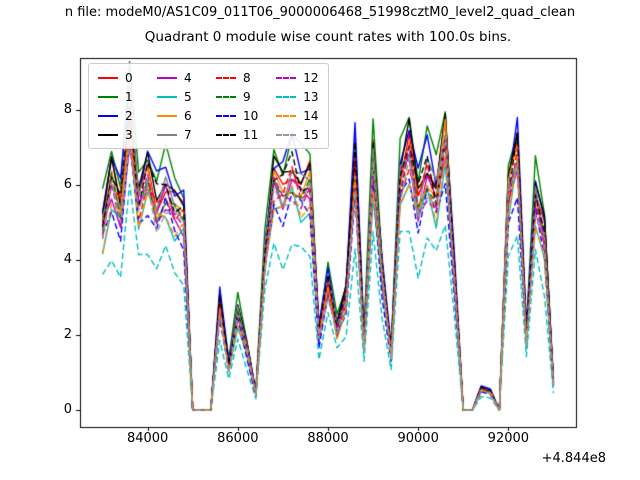 The height and width of the screenshot is (480, 640). I want to click on legend-label-3: 3, so click(129, 134).